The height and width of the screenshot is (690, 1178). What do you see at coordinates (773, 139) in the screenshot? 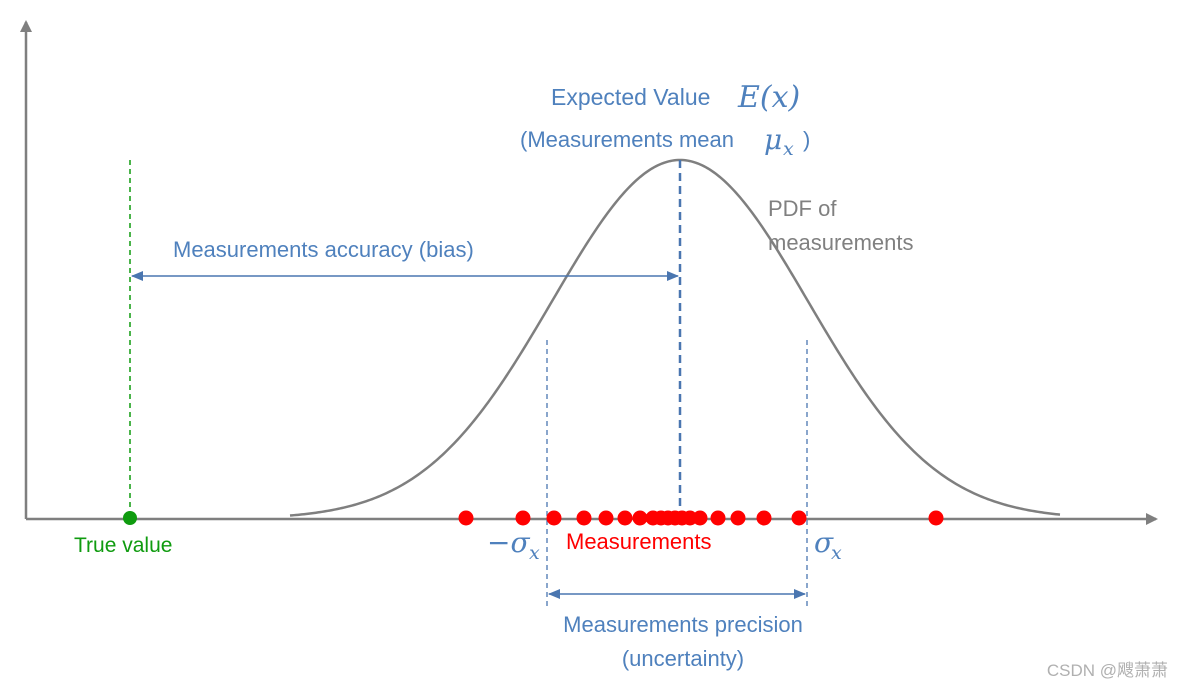
I see `mean-symbol: μ` at bounding box center [773, 139].